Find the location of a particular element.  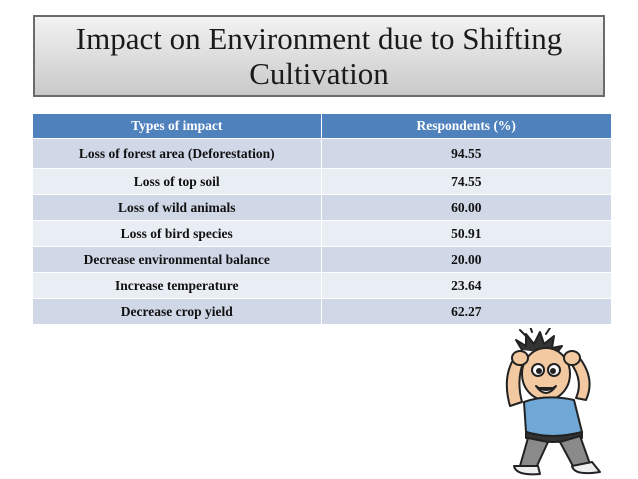

impact-cell: Decrease environmental balance is located at coordinates (177, 259).